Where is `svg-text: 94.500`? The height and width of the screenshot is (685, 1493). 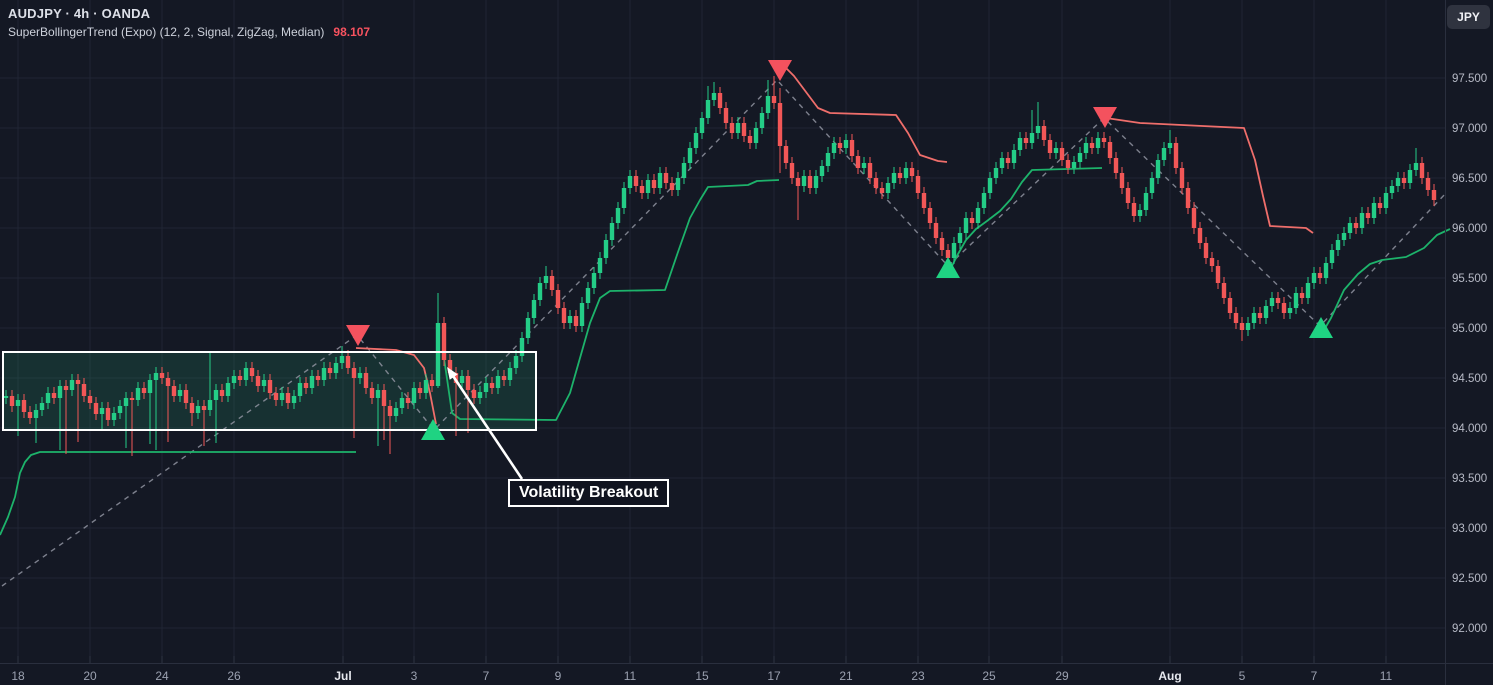
svg-text: 94.500 is located at coordinates (1469, 379).